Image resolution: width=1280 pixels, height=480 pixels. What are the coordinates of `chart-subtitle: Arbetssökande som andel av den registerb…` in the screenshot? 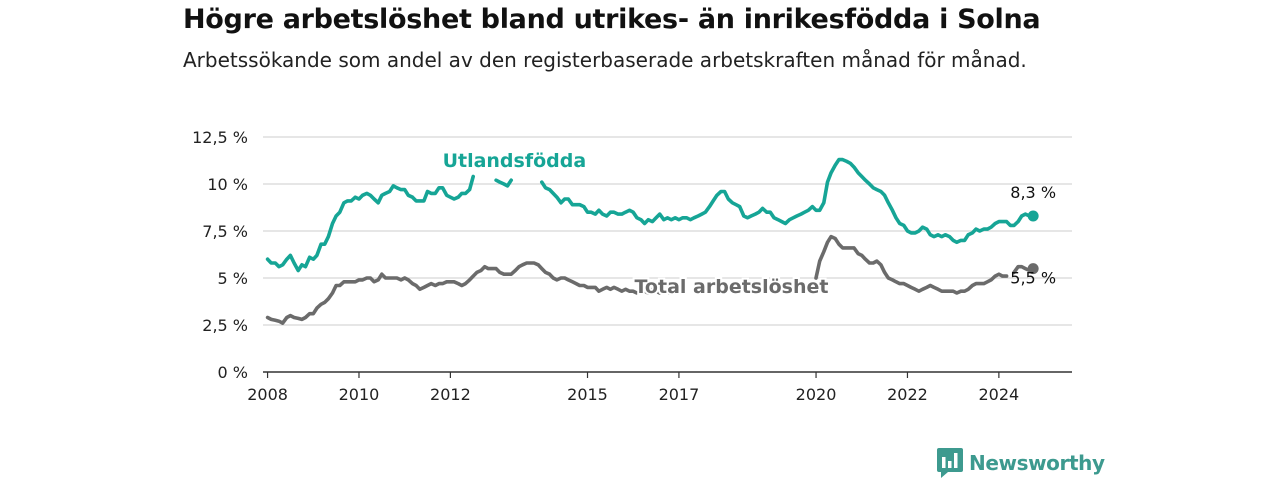 It's located at (605, 60).